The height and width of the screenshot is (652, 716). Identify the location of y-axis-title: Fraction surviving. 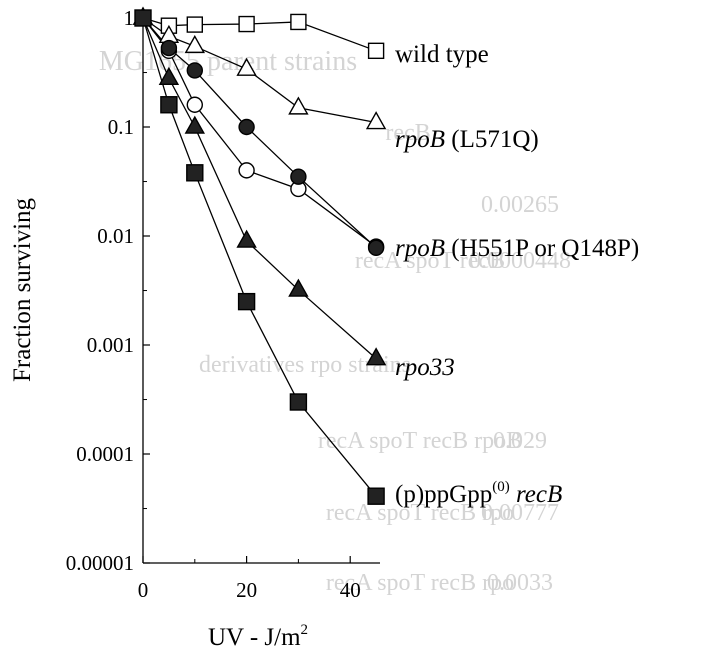
(22, 289).